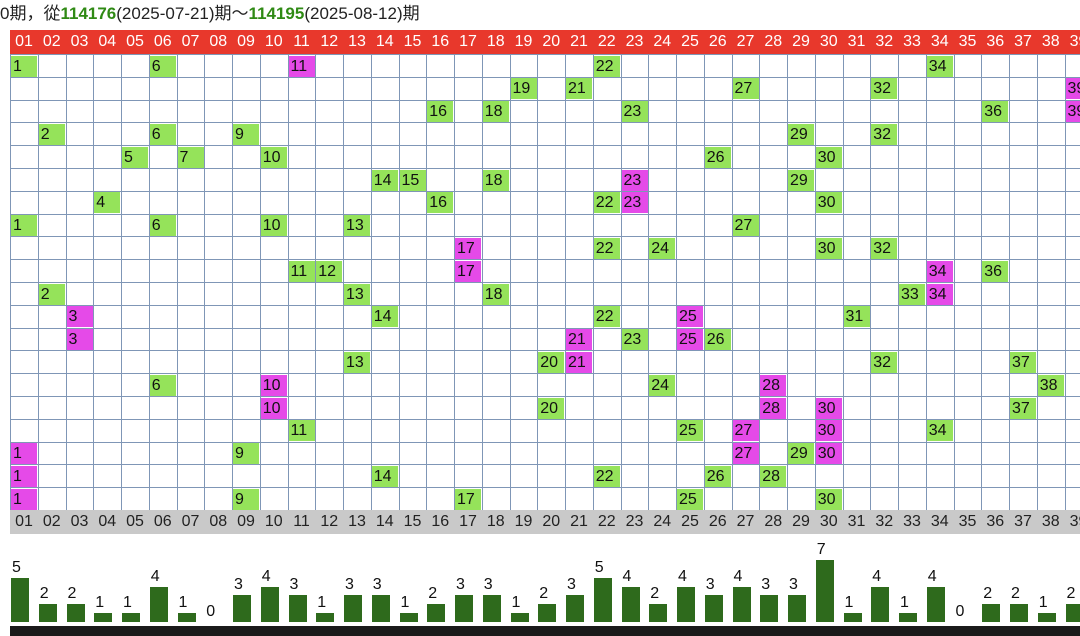  What do you see at coordinates (523, 41) in the screenshot?
I see `header-number-19: 19` at bounding box center [523, 41].